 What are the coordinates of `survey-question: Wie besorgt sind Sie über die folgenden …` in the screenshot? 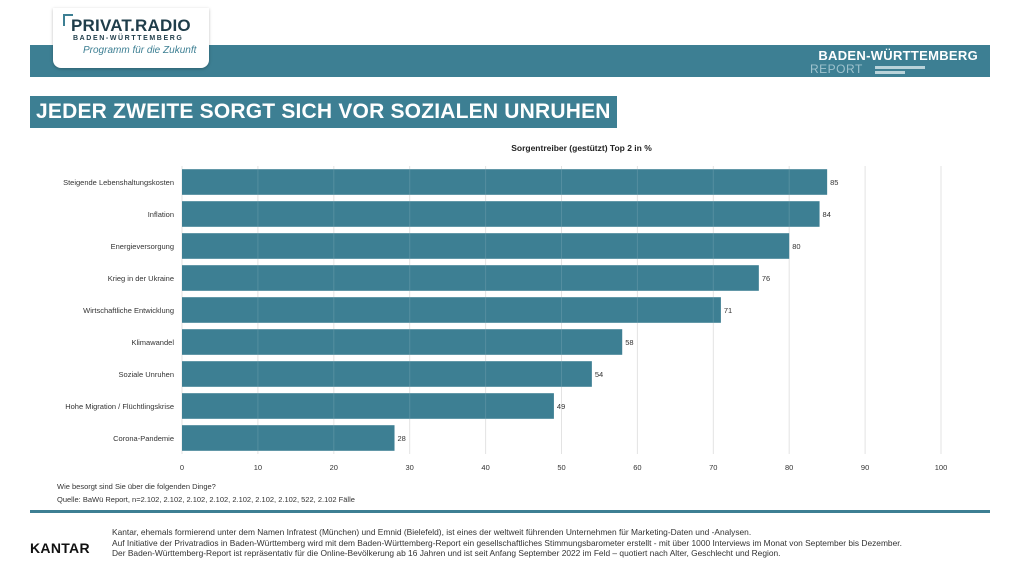 It's located at (136, 486).